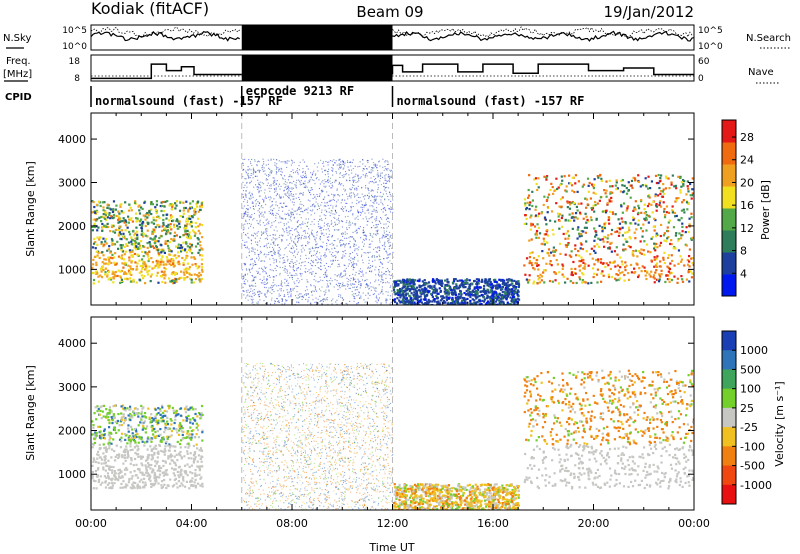 The height and width of the screenshot is (554, 800). Describe the element at coordinates (710, 31) in the screenshot. I see `nsearch-tick-top: 10^5` at that location.